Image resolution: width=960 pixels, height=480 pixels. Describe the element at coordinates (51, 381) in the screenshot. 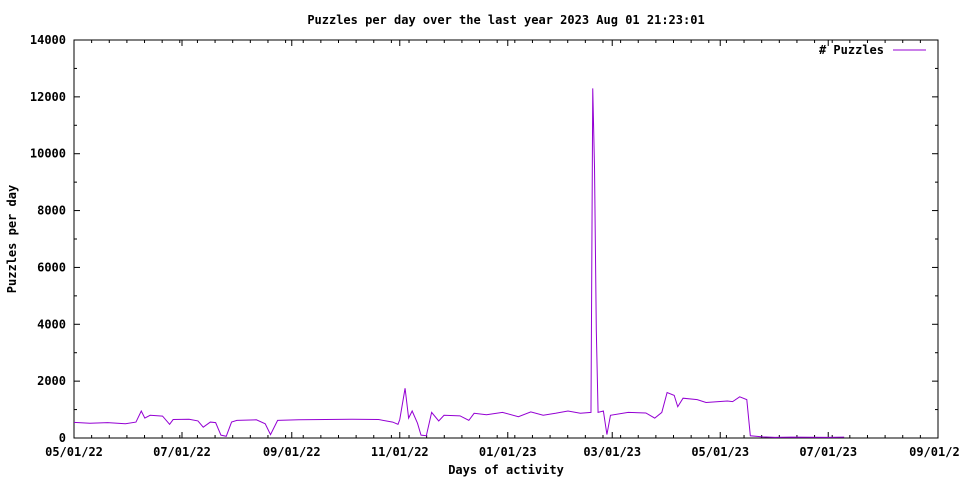

I see `y-tick-label: 2000` at that location.